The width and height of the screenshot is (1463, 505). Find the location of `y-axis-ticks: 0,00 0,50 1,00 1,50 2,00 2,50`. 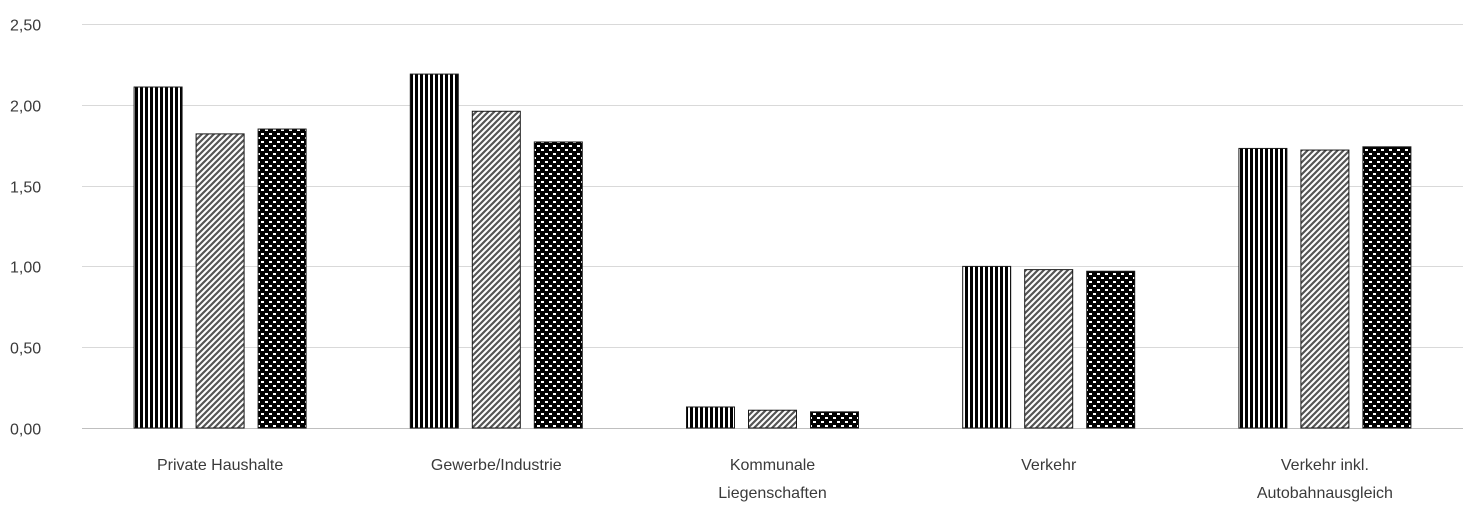

y-axis-ticks: 0,00 0,50 1,00 1,50 2,00 2,50 is located at coordinates (25, 228).